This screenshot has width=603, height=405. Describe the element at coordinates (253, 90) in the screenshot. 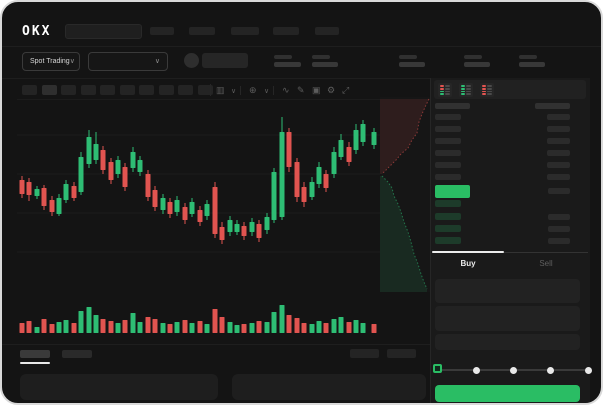

I see `indicator-icon: ⊕` at that location.